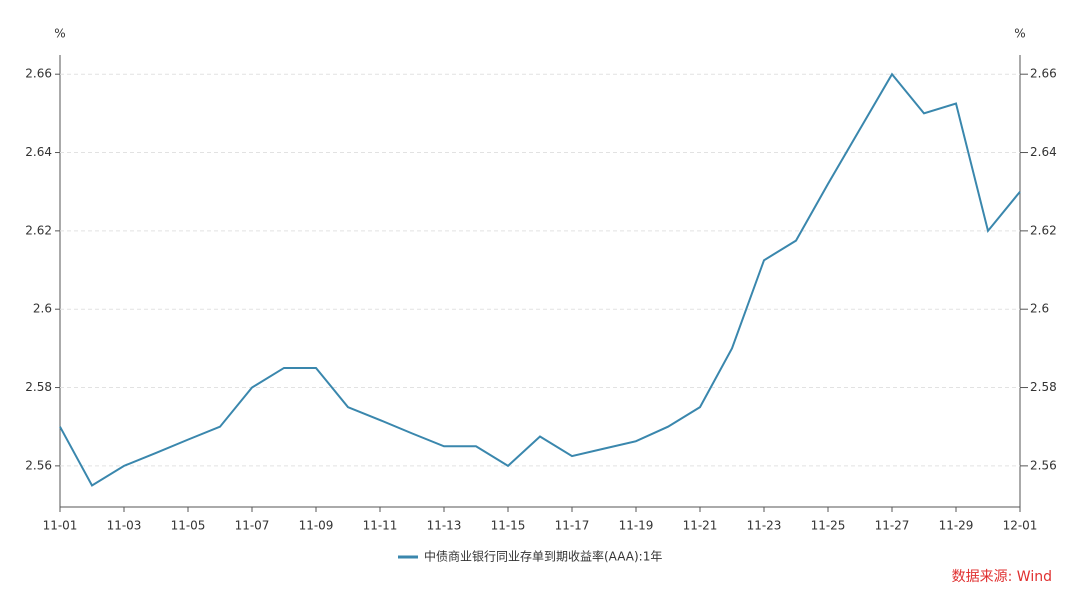 The width and height of the screenshot is (1080, 594). What do you see at coordinates (1019, 34) in the screenshot?
I see `y2-unit: %` at bounding box center [1019, 34].